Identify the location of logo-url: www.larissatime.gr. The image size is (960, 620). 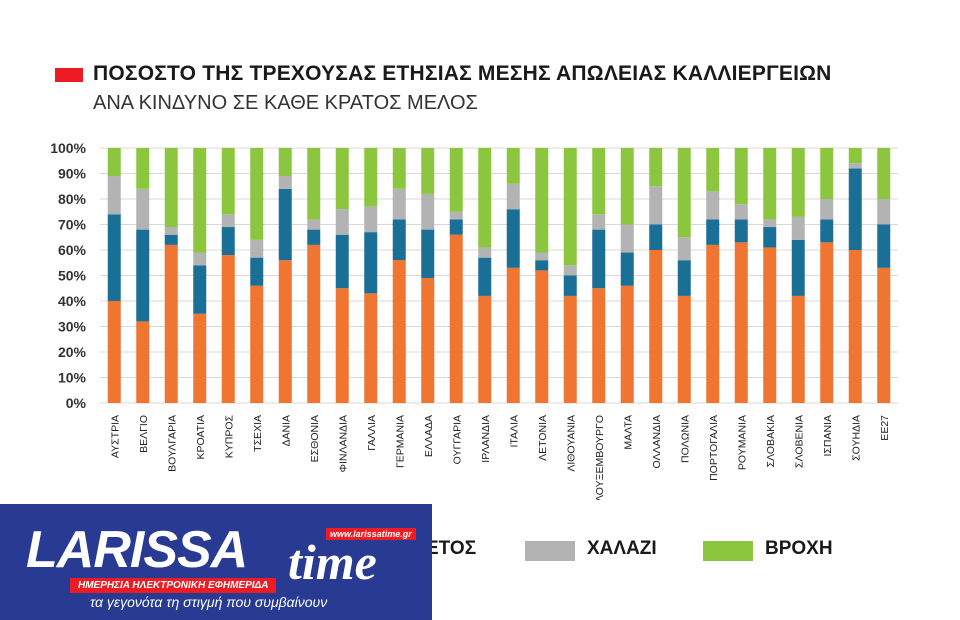
(371, 534).